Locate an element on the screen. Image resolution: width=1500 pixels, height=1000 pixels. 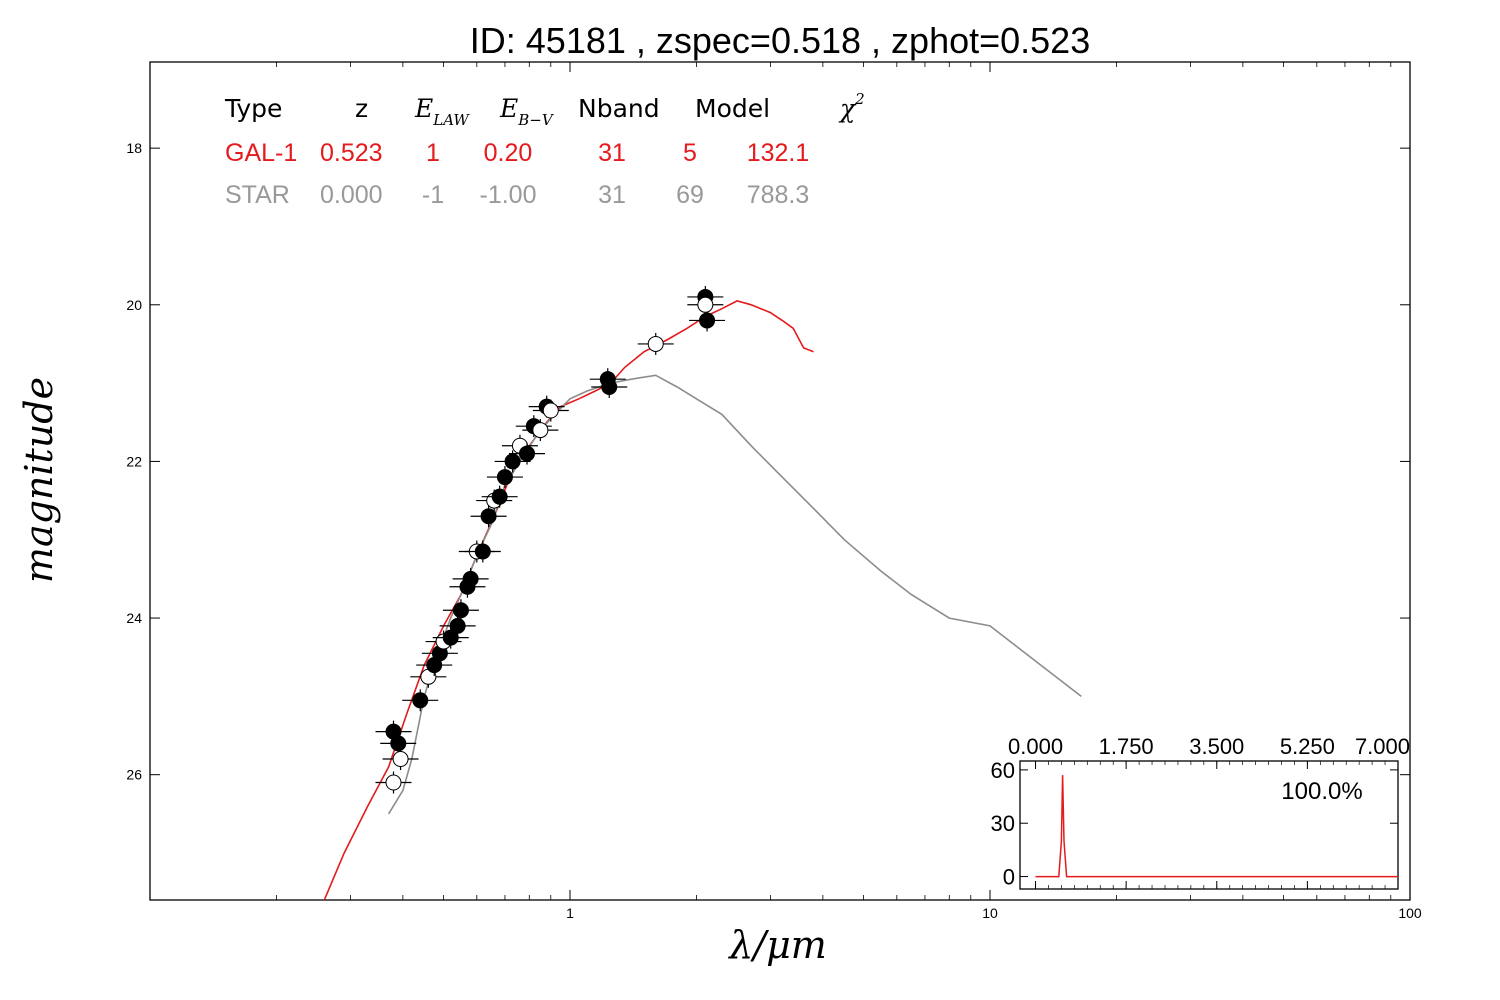
y-tick-label: 22 is located at coordinates (134, 461).